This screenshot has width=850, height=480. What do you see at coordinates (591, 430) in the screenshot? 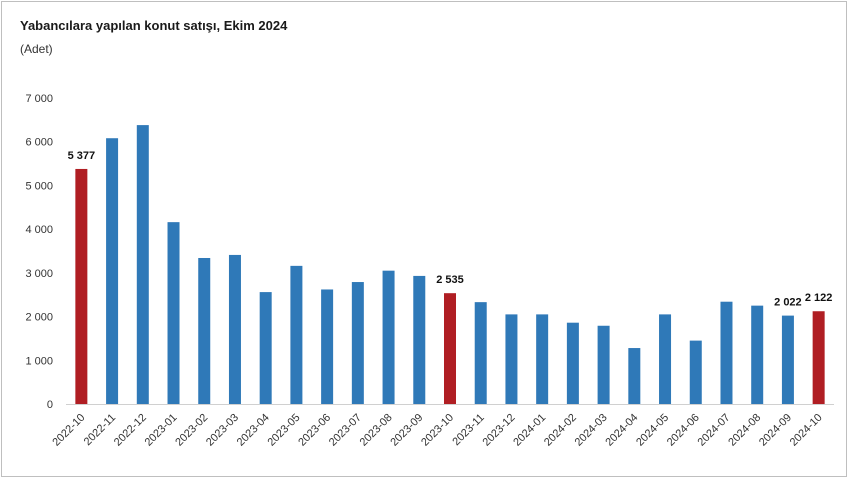
I see `x-tick-label: 2024-03` at bounding box center [591, 430].